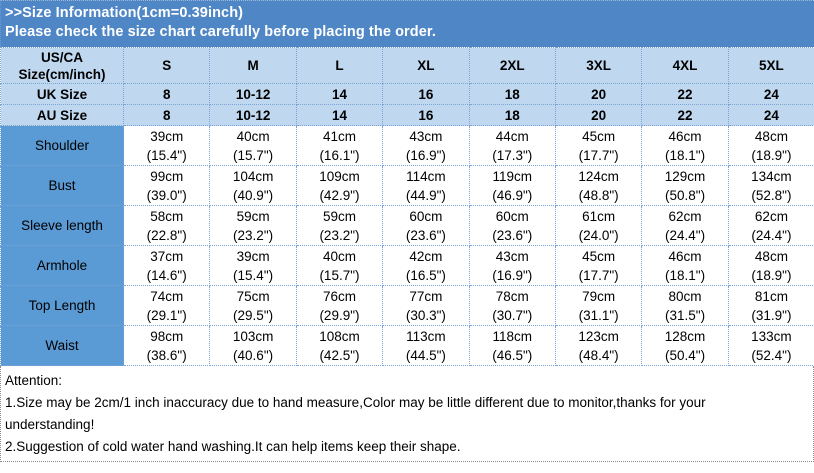  I want to click on au-size-2xl: 18, so click(512, 115).